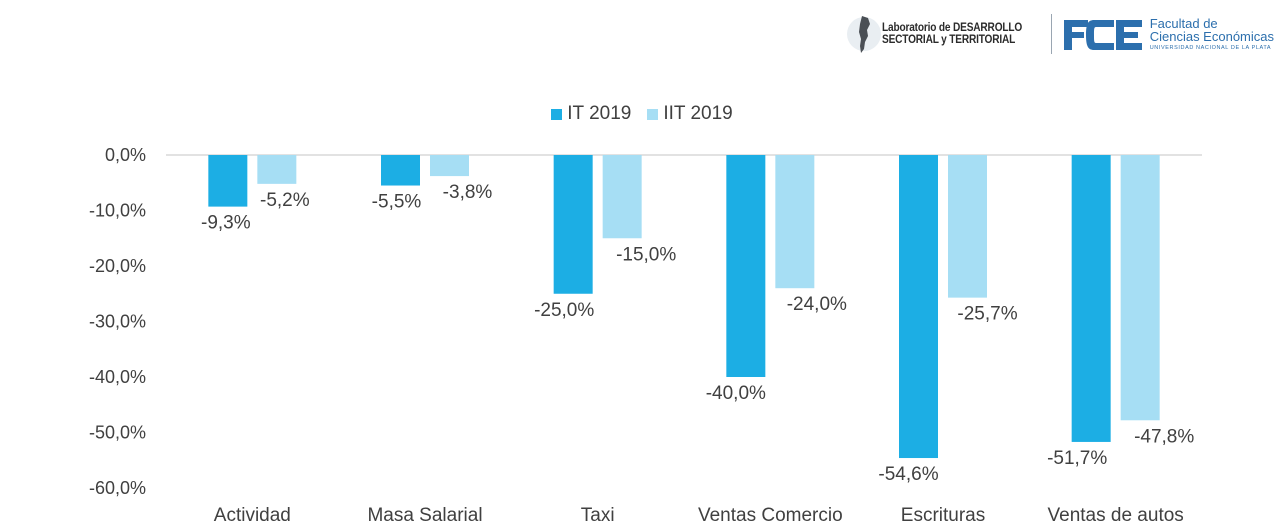  Describe the element at coordinates (117, 488) in the screenshot. I see `y-tick-label: -60,0%` at that location.